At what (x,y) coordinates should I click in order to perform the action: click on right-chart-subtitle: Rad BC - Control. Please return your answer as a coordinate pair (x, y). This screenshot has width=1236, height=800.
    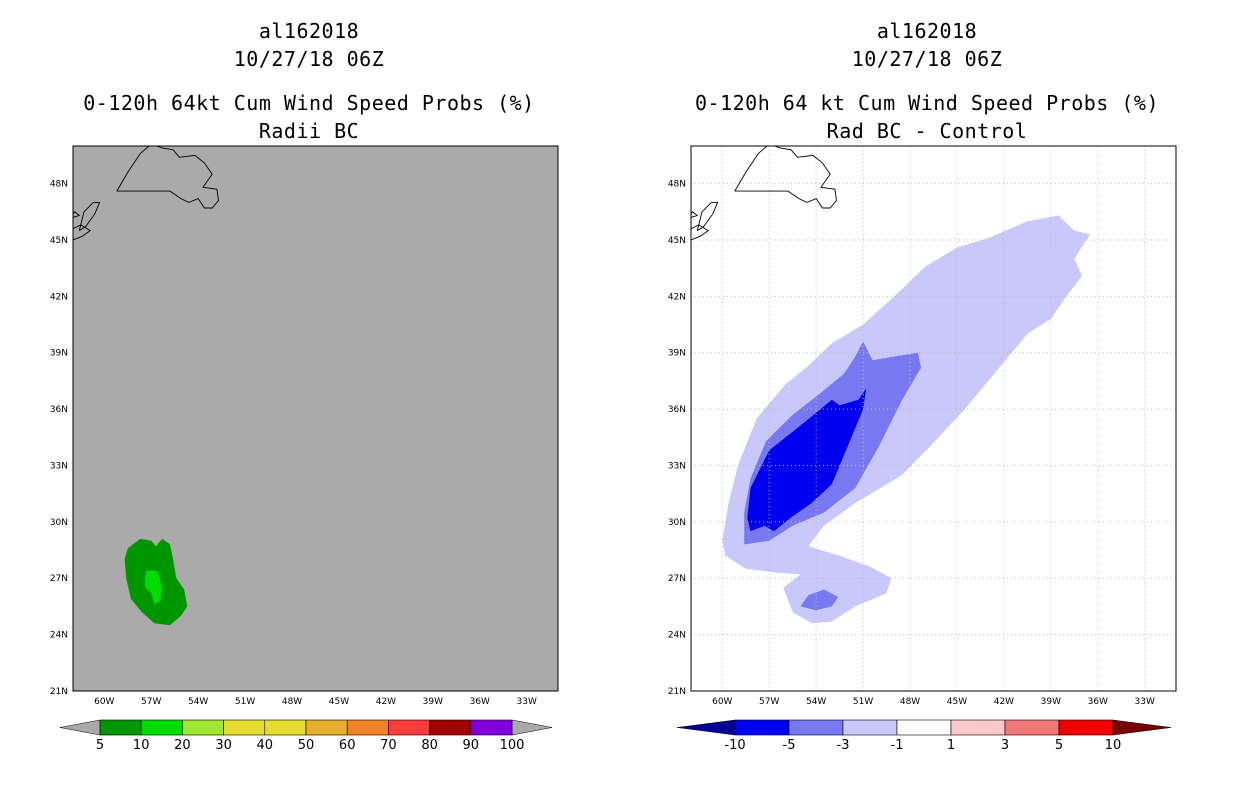
    Looking at the image, I should click on (927, 131).